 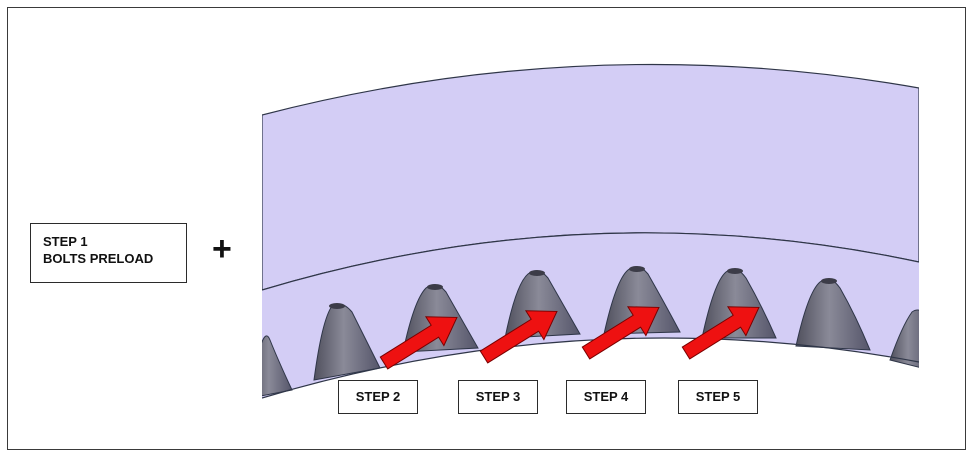 What do you see at coordinates (569, 338) in the screenshot?
I see `step-arrows` at bounding box center [569, 338].